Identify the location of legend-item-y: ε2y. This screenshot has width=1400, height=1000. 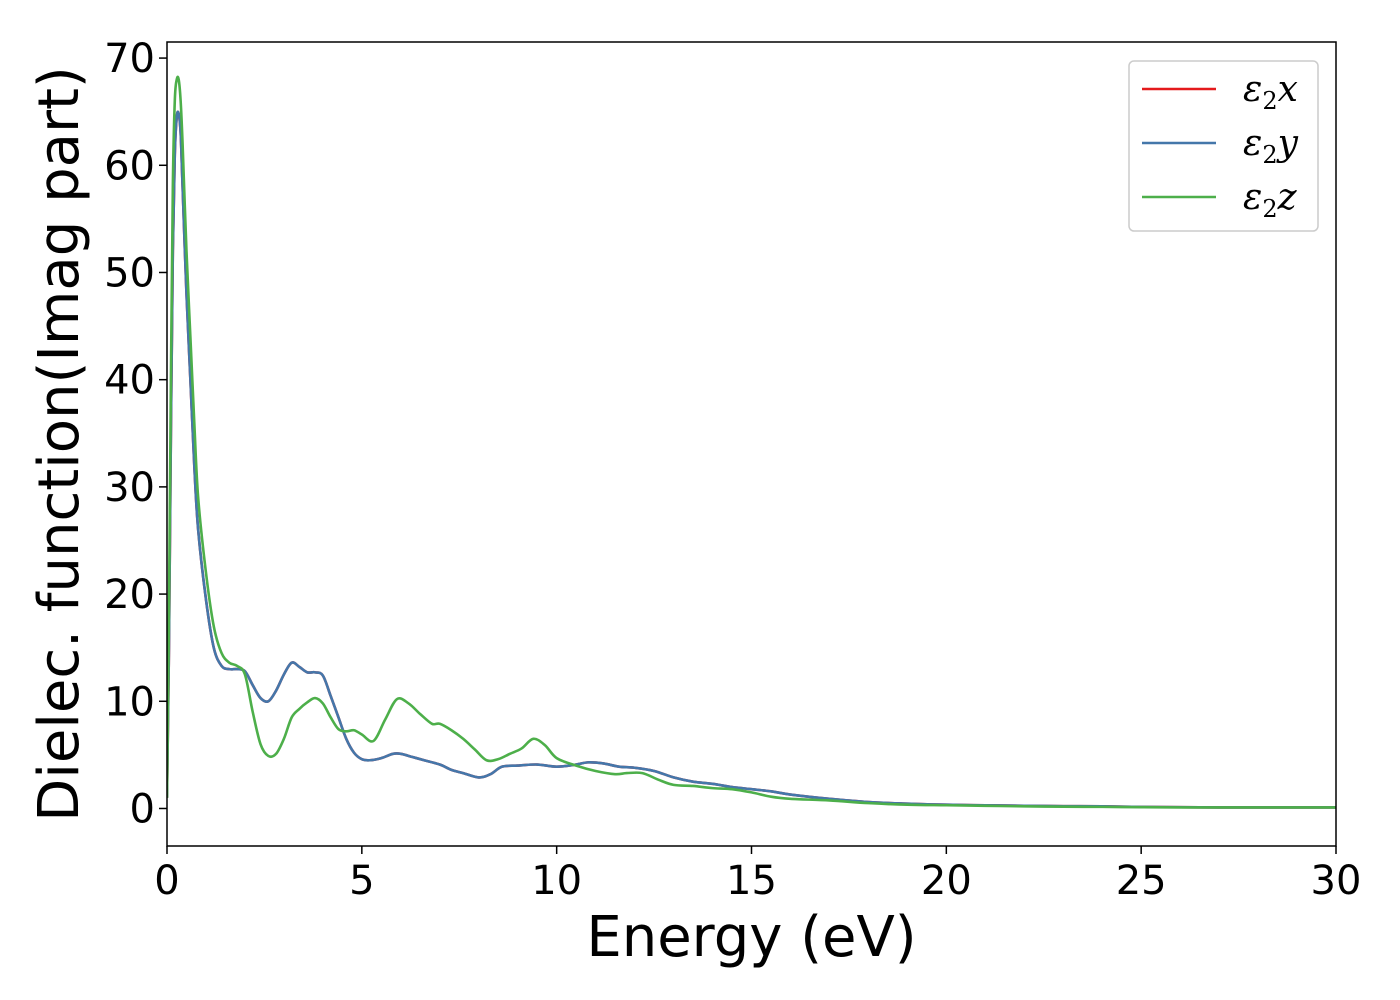
(1220, 146).